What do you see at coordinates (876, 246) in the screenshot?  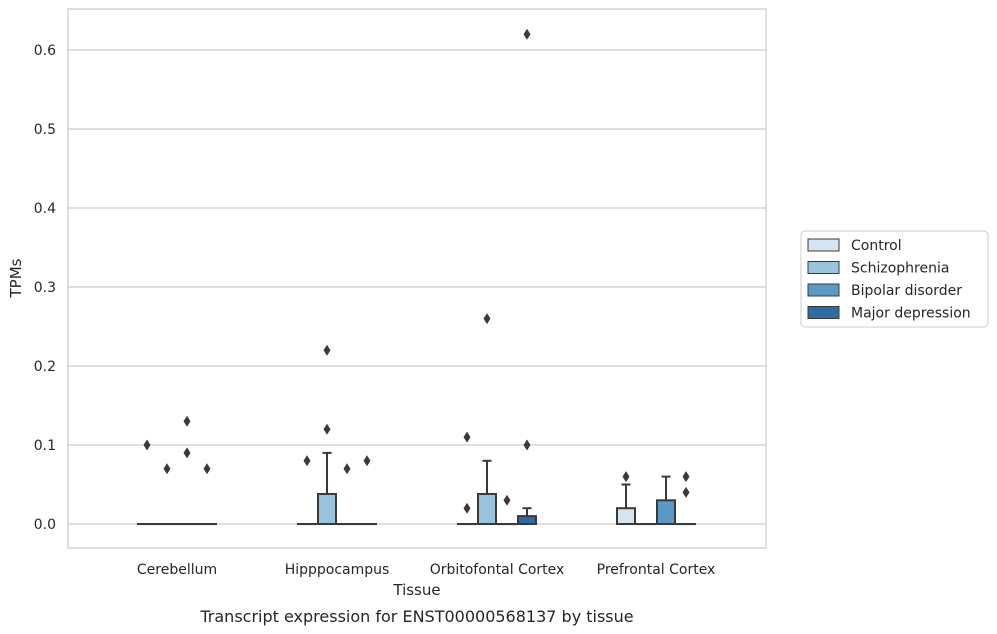 I see `legend-label: Control` at bounding box center [876, 246].